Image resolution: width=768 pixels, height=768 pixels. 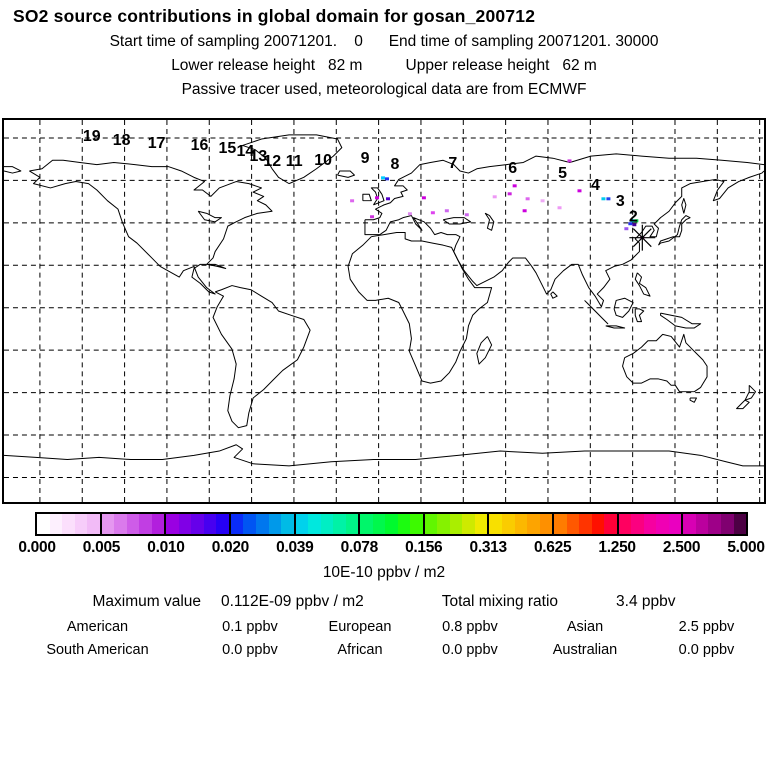 What do you see at coordinates (681, 547) in the screenshot?
I see `colorbar-tick-label: 2.500` at bounding box center [681, 547].